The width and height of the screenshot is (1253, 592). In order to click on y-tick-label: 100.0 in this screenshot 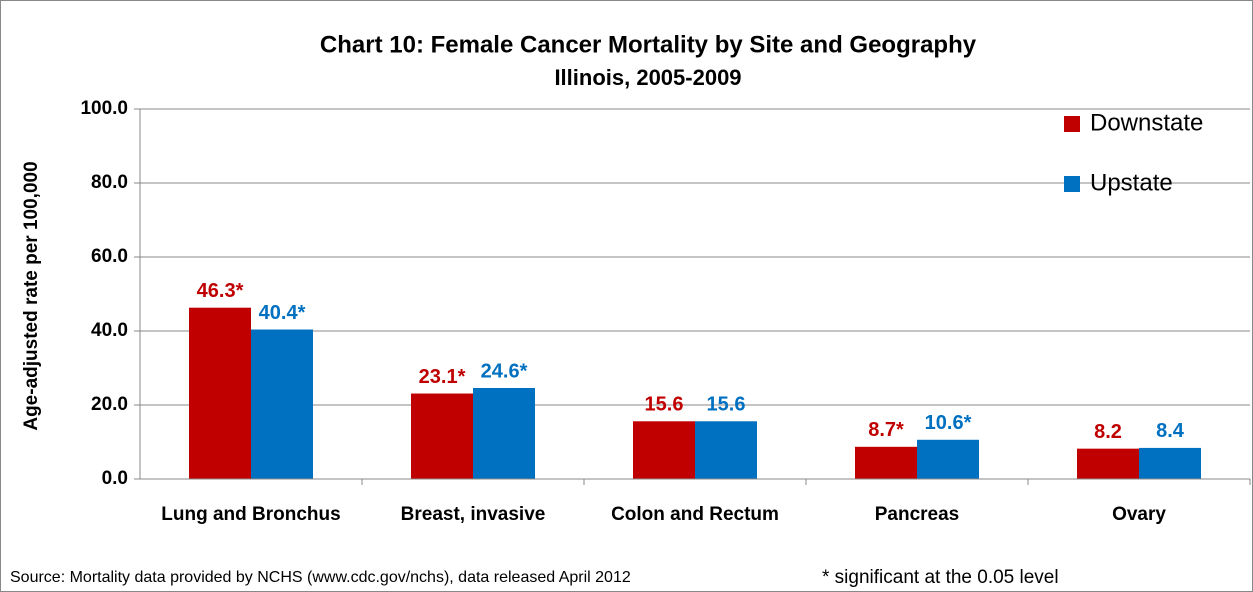, I will do `click(104, 108)`.